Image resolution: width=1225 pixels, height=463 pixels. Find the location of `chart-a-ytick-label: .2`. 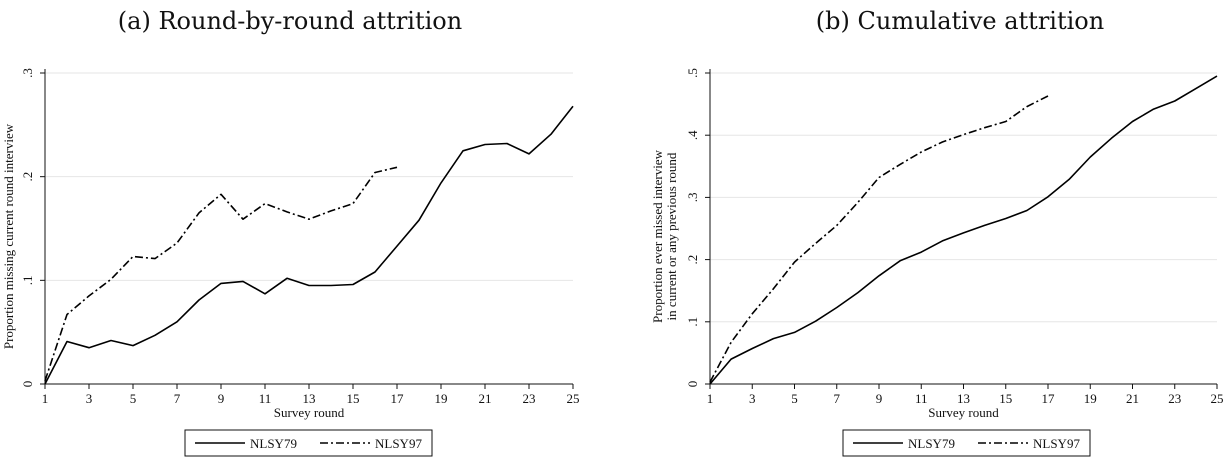

chart-a-ytick-label: .2 is located at coordinates (27, 177).